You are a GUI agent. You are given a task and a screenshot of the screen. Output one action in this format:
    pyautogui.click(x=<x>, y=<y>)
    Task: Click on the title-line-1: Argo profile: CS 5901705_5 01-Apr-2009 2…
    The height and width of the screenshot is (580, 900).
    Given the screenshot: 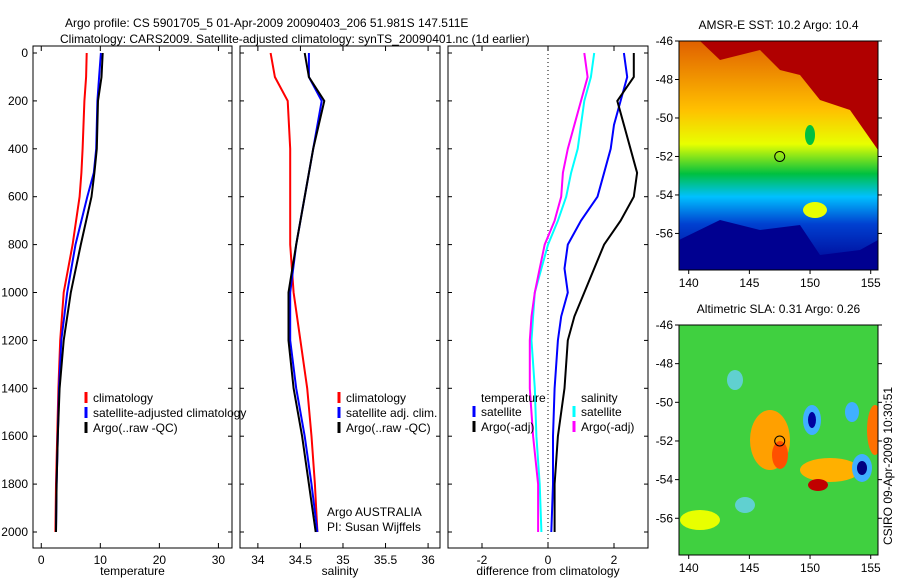 What is the action you would take?
    pyautogui.click(x=266, y=23)
    